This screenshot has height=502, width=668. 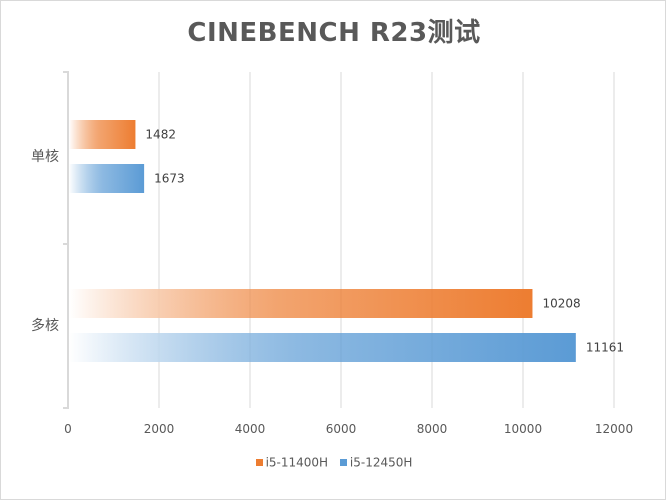 What do you see at coordinates (250, 429) in the screenshot?
I see `x-tick-label: 4000` at bounding box center [250, 429].